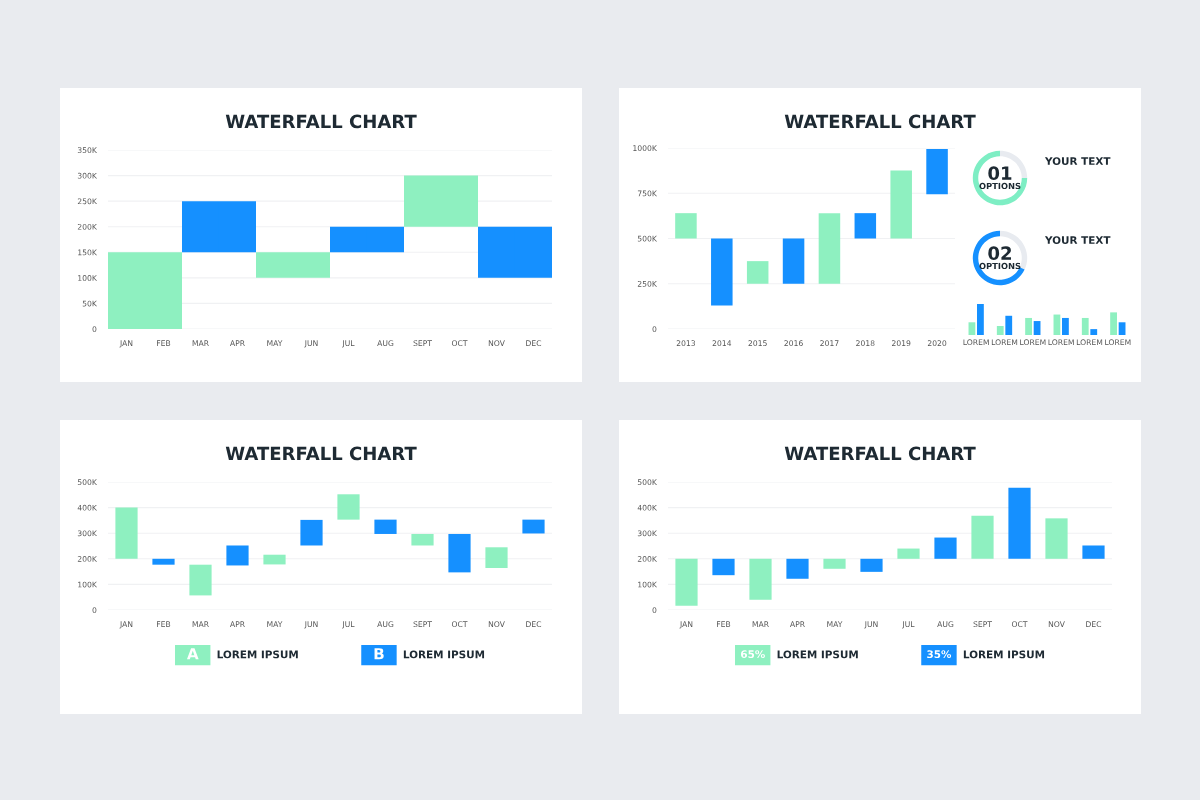 The image size is (1200, 800). I want to click on text: 02, so click(999, 253).